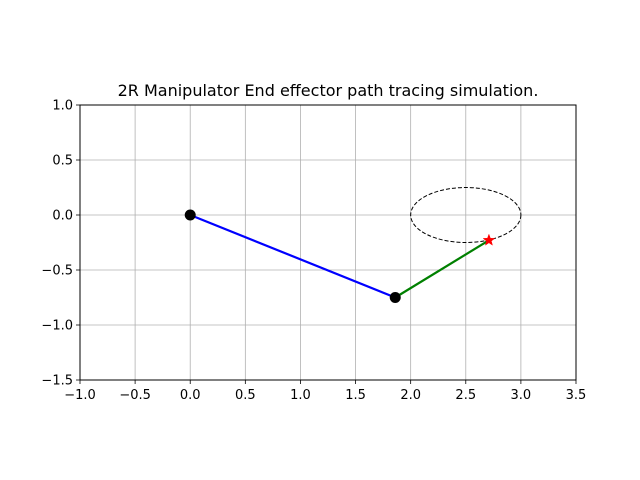 This screenshot has width=640, height=480. I want to click on data-layer, so click(353, 245).